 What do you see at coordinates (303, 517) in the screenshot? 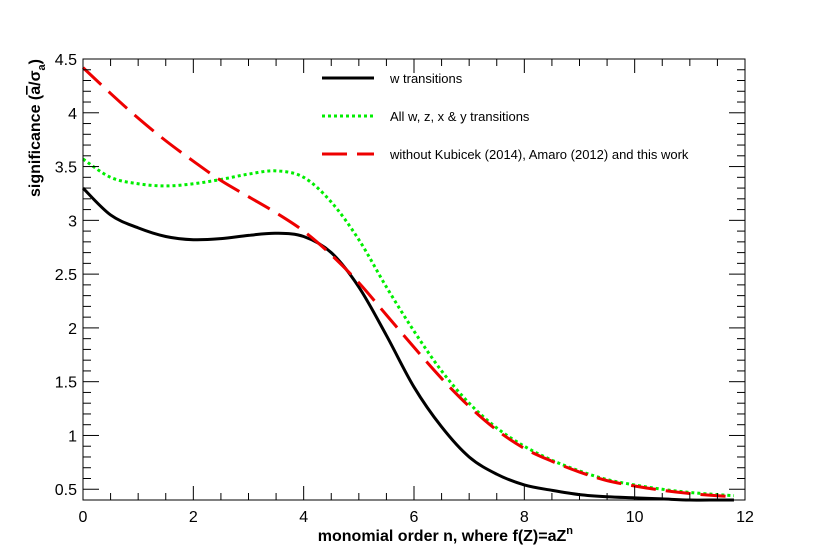
I see `x-tick-label: 4` at bounding box center [303, 517].